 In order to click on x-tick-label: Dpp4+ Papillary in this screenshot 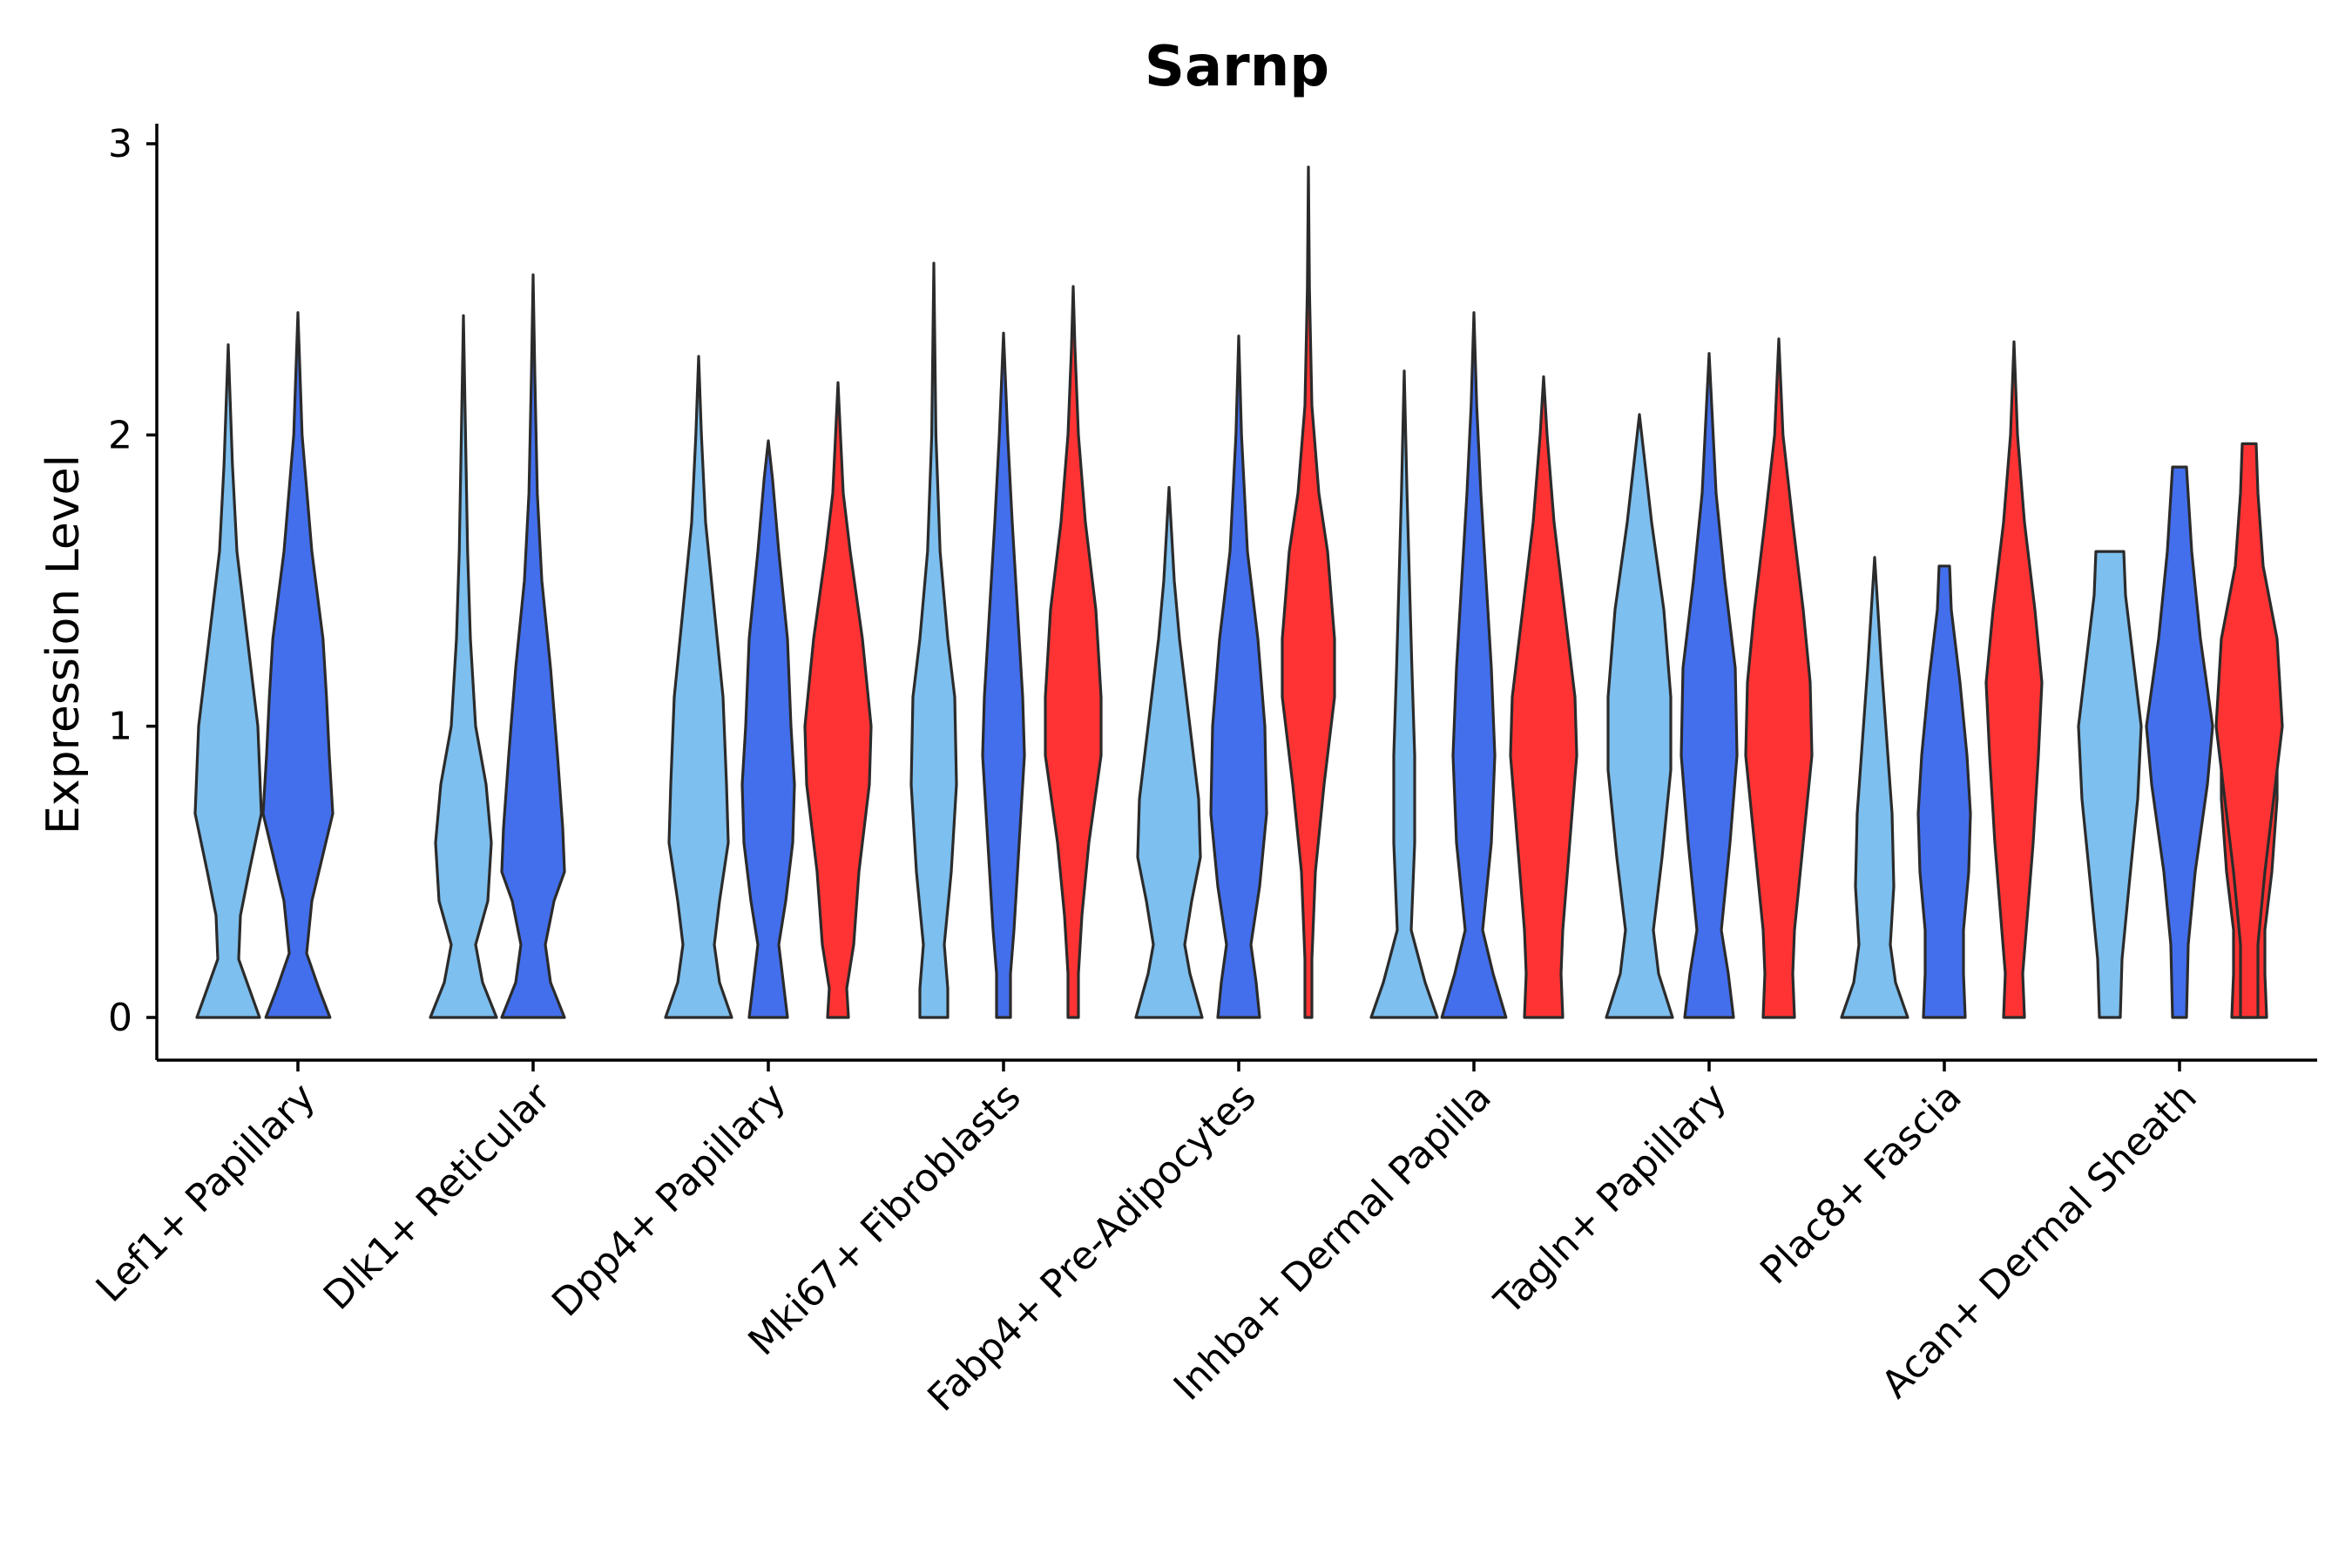, I will do `click(669, 1201)`.